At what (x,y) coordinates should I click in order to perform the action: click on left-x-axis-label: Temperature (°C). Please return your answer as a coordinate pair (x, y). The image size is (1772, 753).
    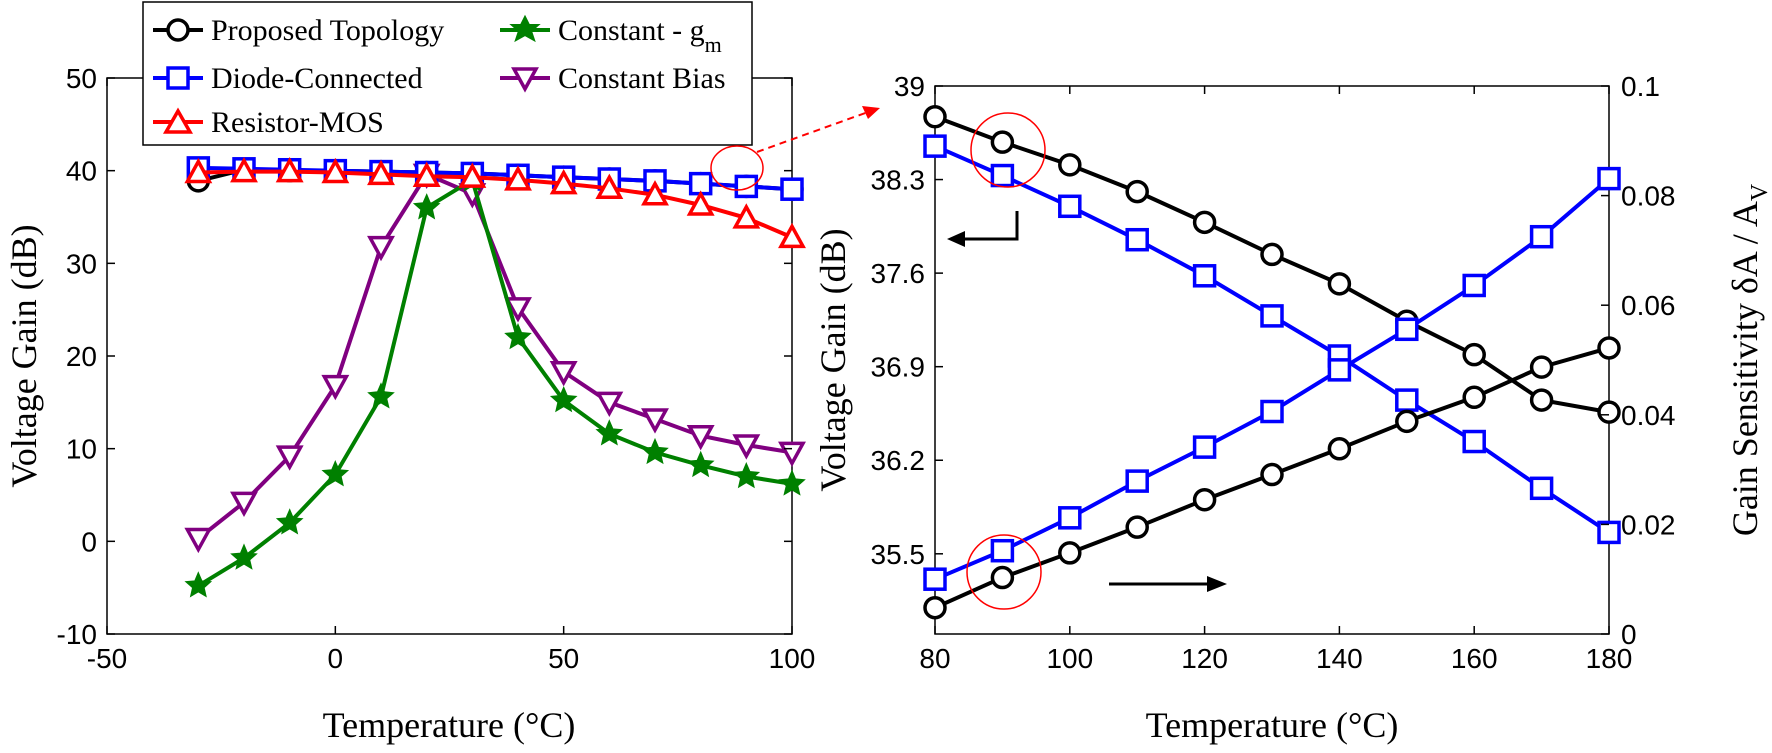
    Looking at the image, I should click on (449, 725).